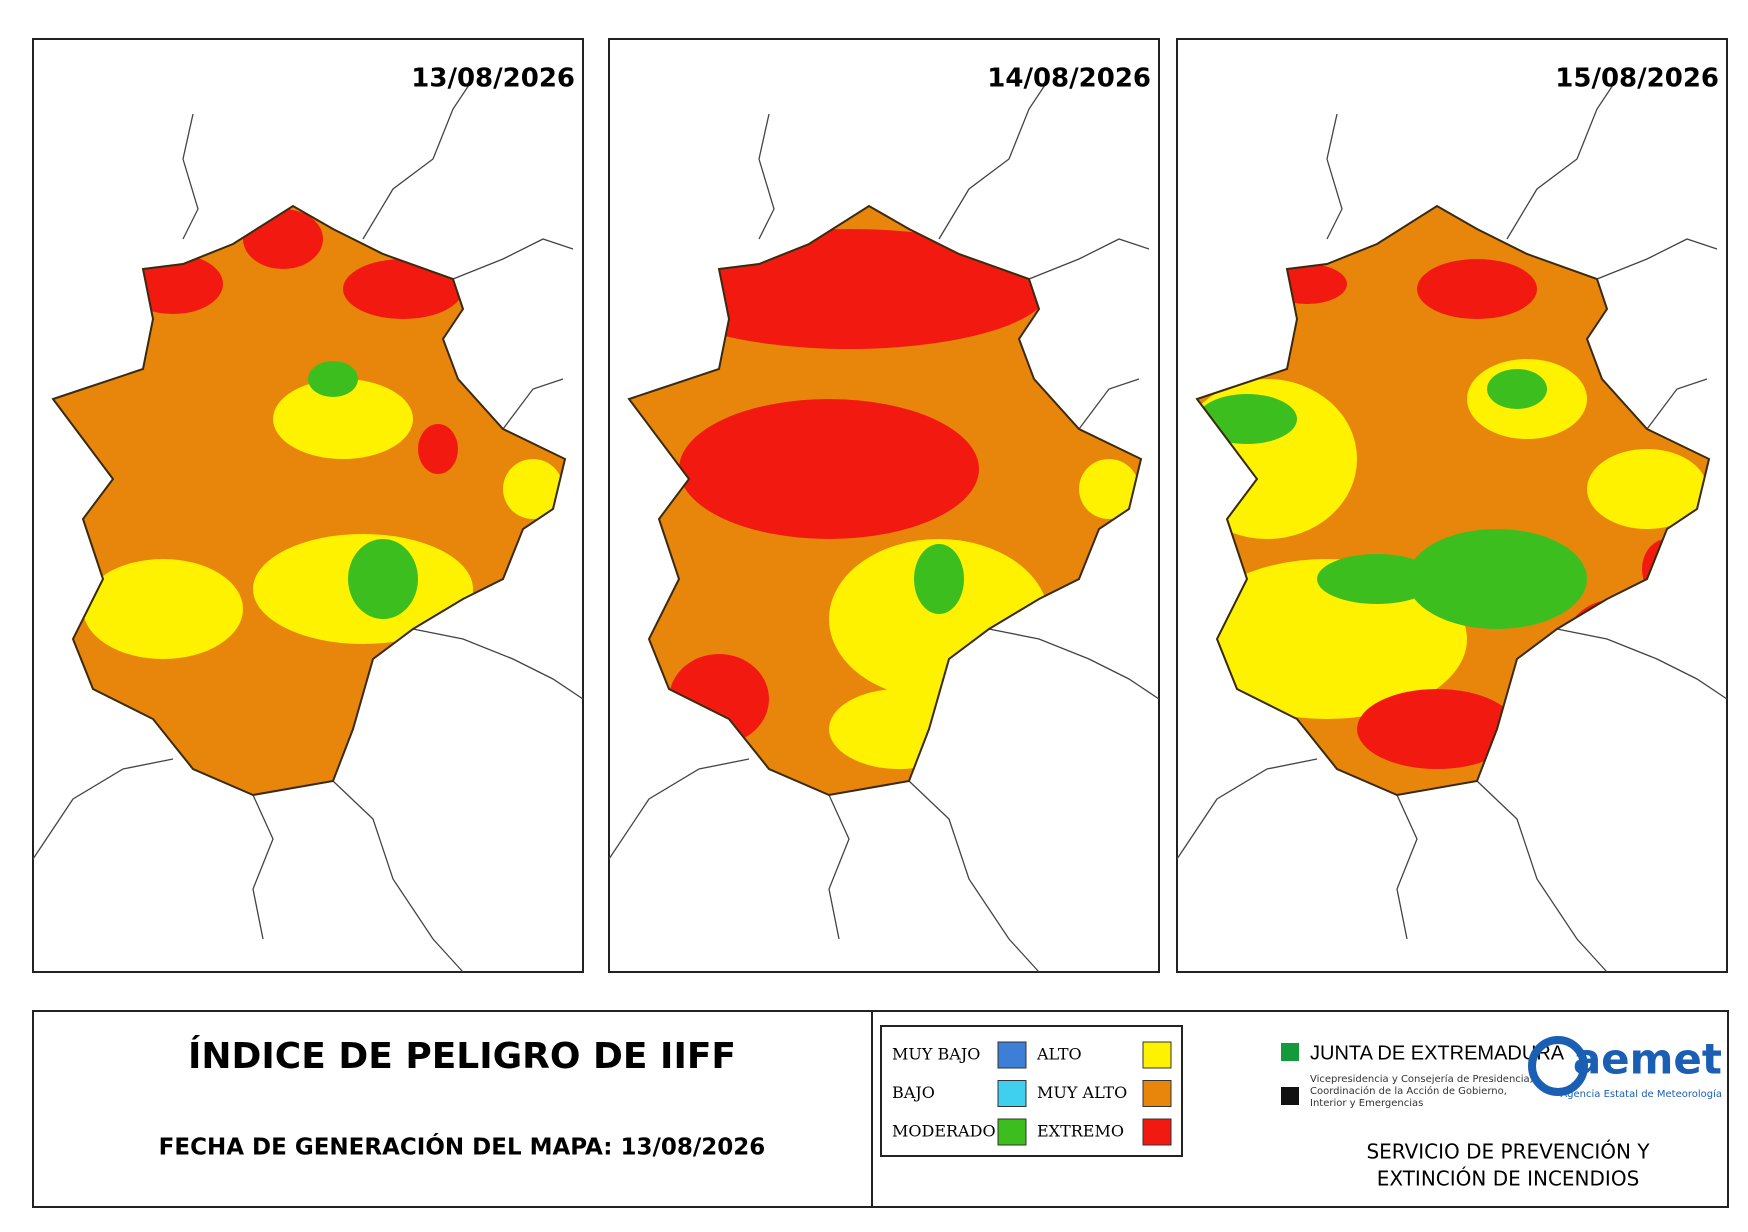 The image size is (1748, 1232). What do you see at coordinates (1558, 1066) in the screenshot?
I see `aemet-symbol` at bounding box center [1558, 1066].